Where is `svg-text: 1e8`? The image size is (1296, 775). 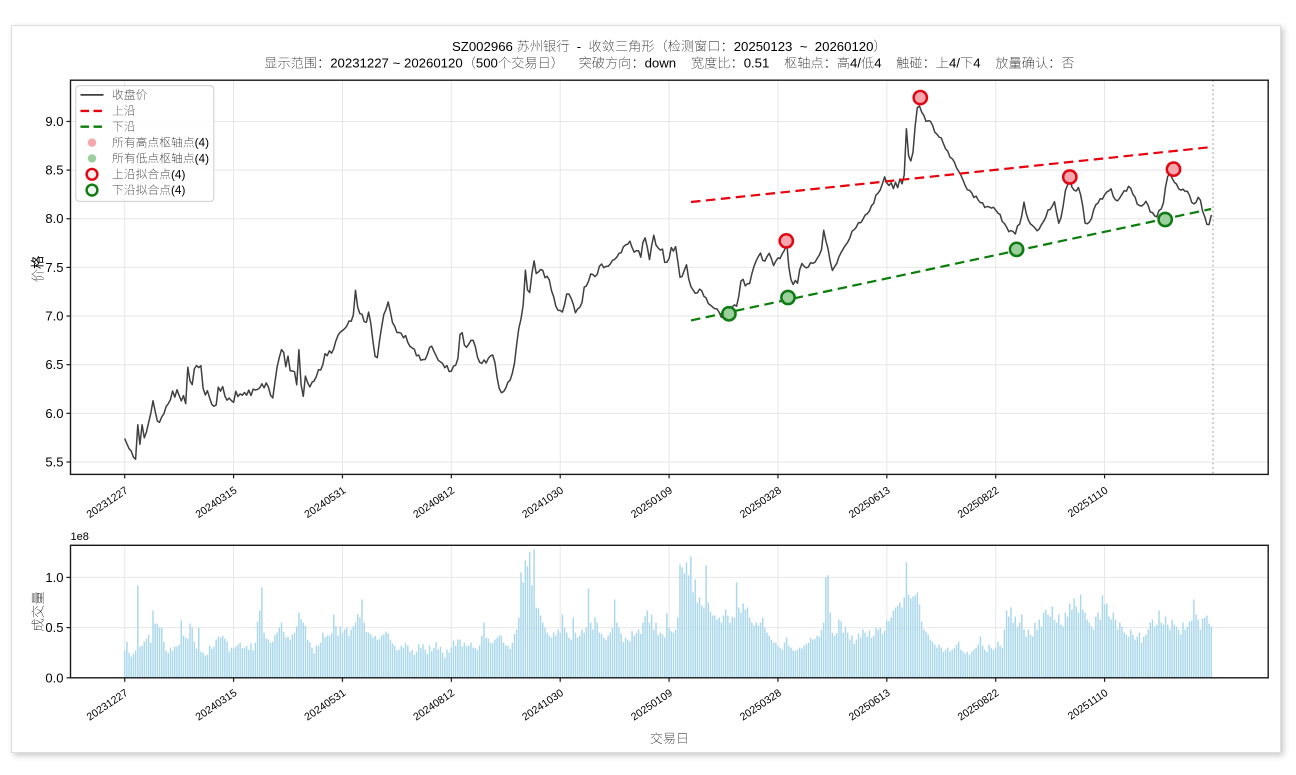
svg-text: 1e8 is located at coordinates (80, 537).